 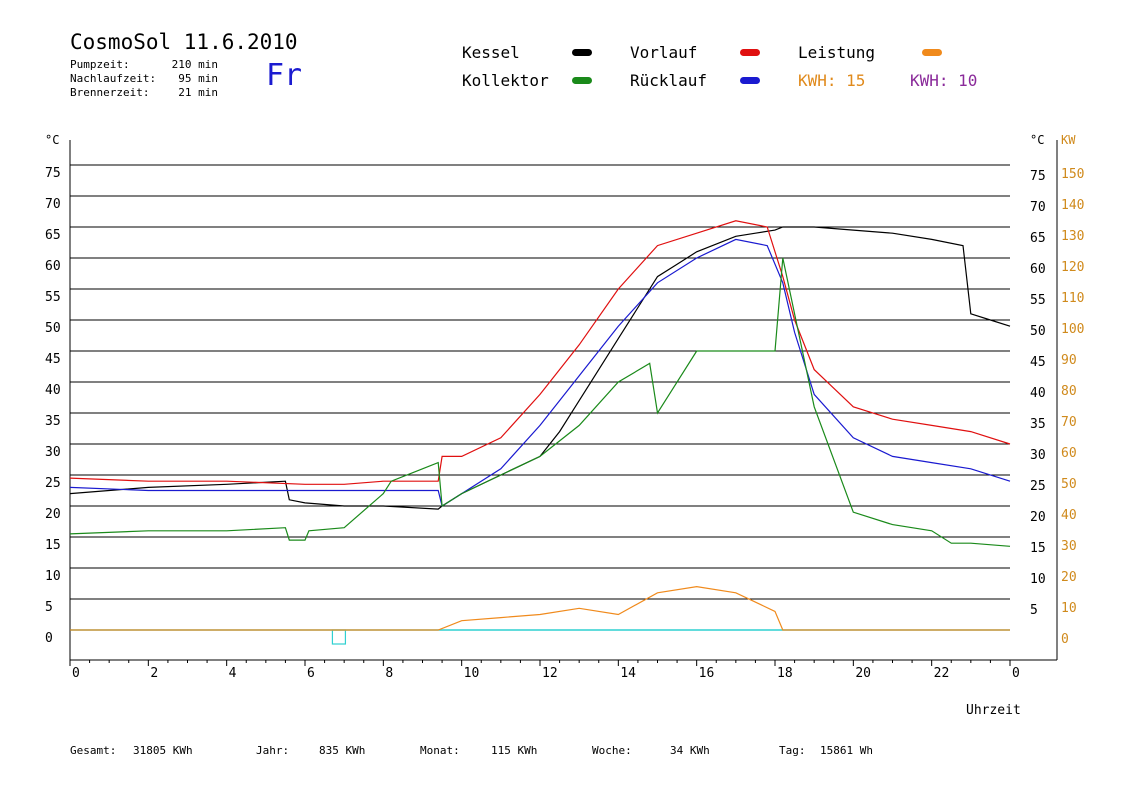 I want to click on y-tick-label-right-temp: 40, so click(x=1038, y=393).